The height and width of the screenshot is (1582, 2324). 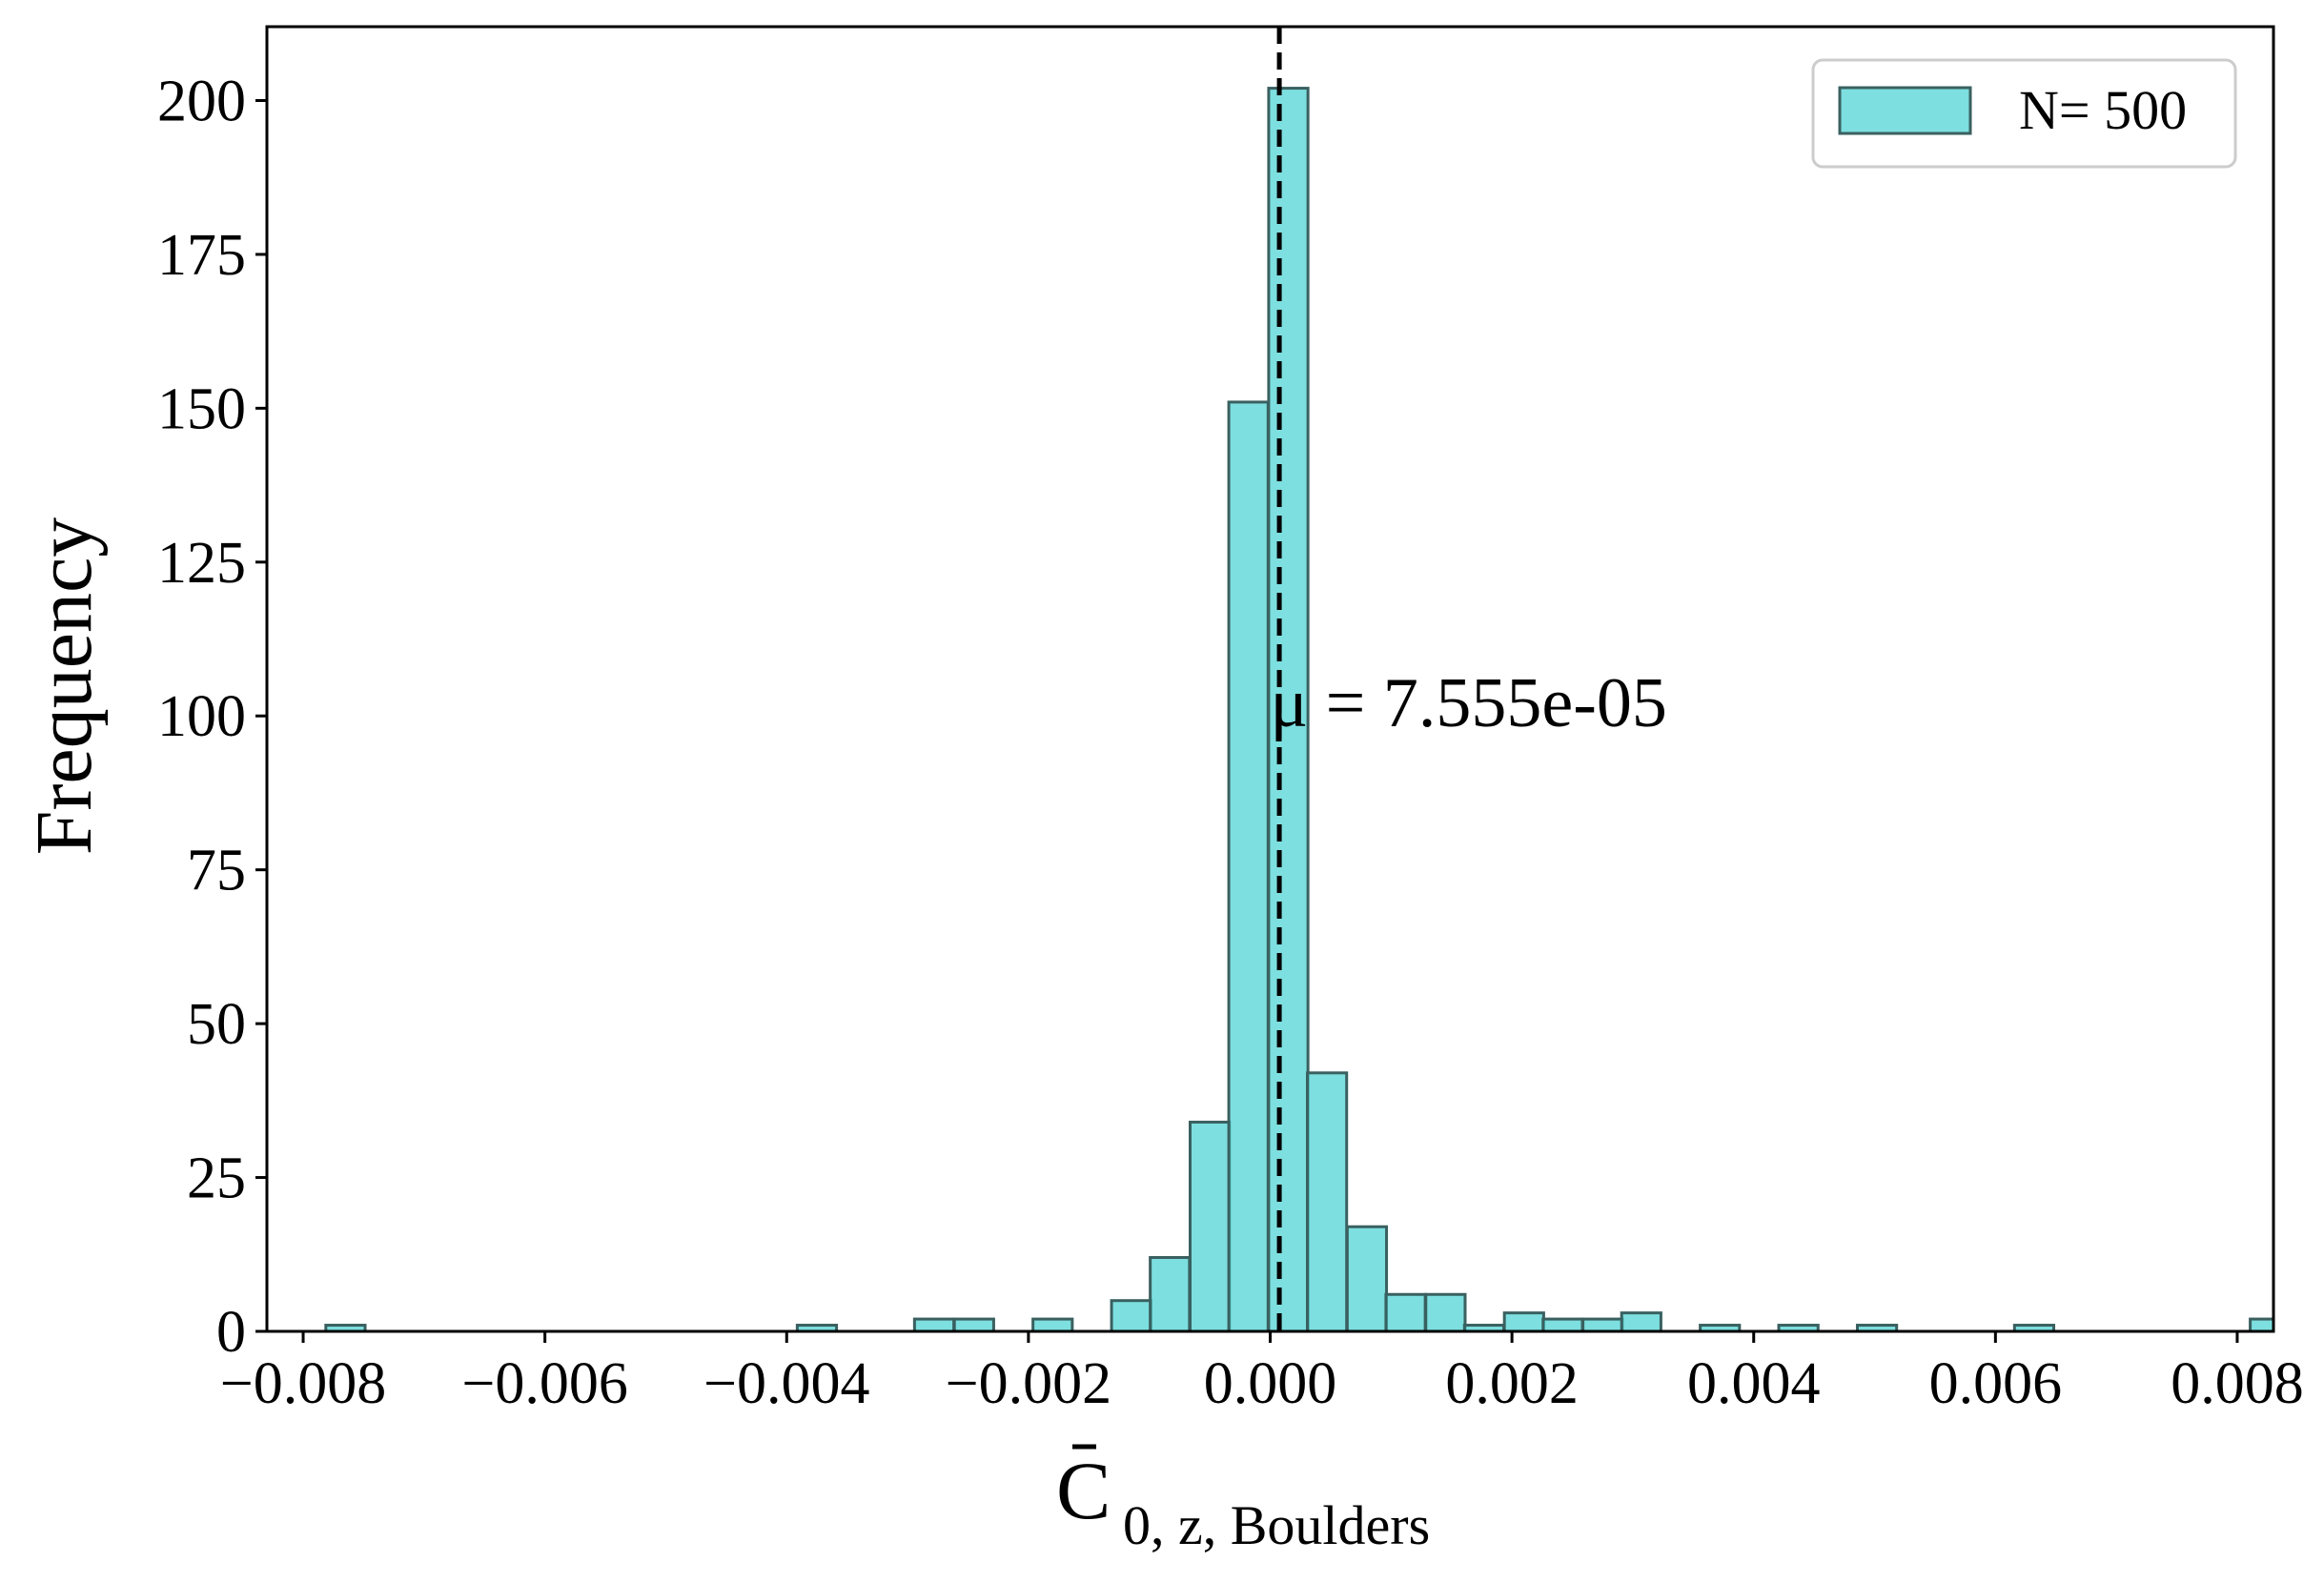 I want to click on y-axis-label: Frequency, so click(x=64, y=686).